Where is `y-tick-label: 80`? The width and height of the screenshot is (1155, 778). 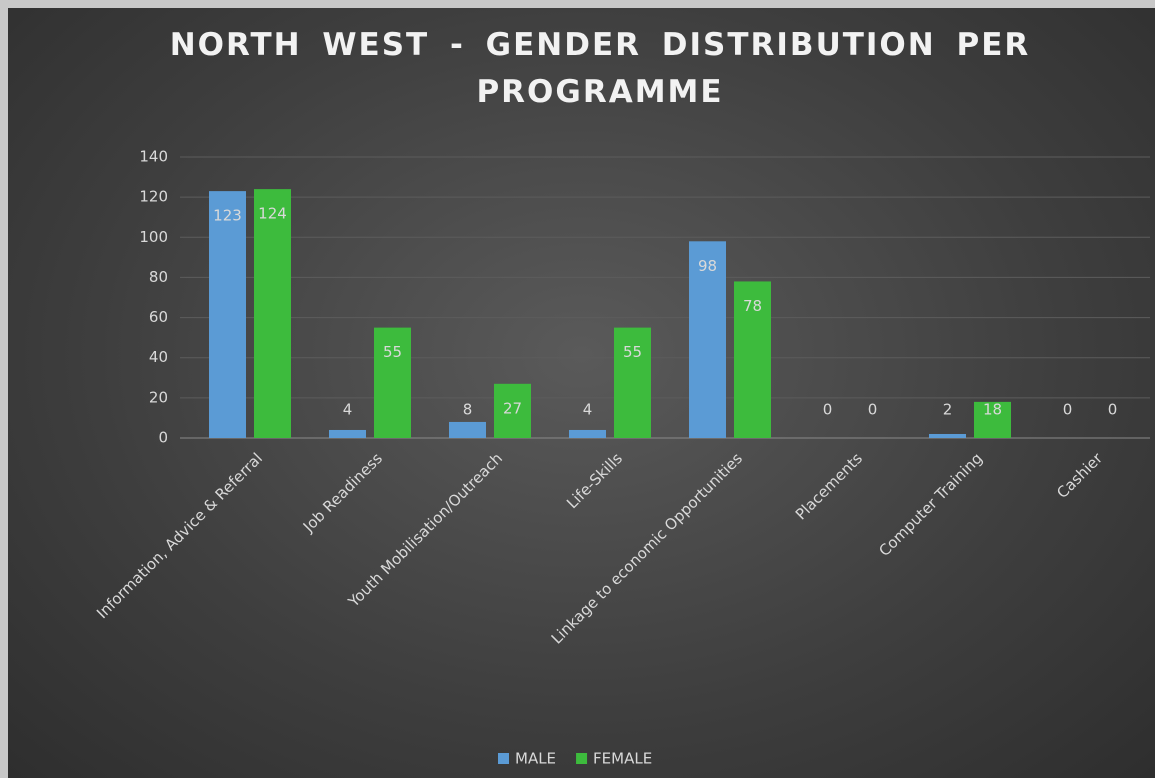 y-tick-label: 80 is located at coordinates (158, 277).